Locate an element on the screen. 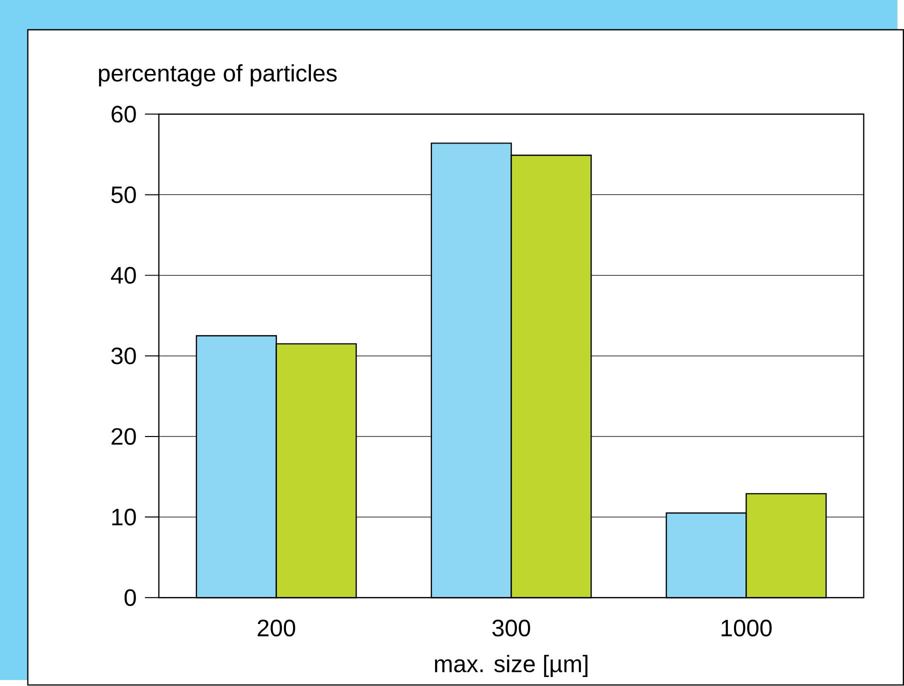  x-axis-title: max. size [µm] is located at coordinates (511, 666).